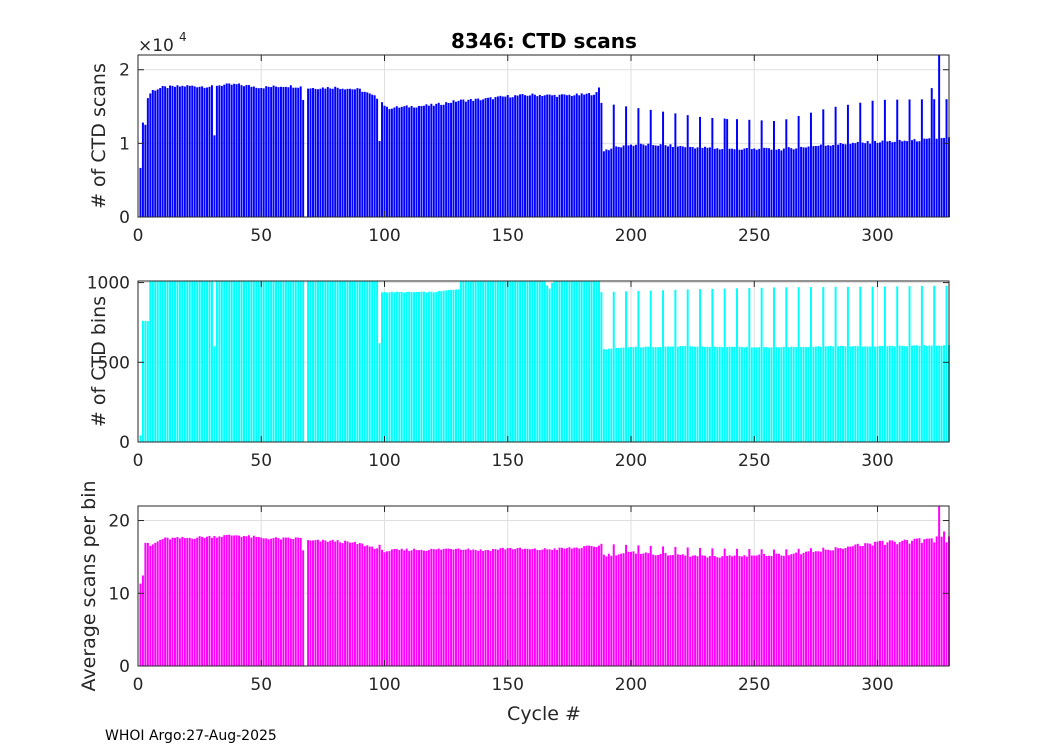  I want to click on y-axis-label: Average scans per bin, so click(89, 585).